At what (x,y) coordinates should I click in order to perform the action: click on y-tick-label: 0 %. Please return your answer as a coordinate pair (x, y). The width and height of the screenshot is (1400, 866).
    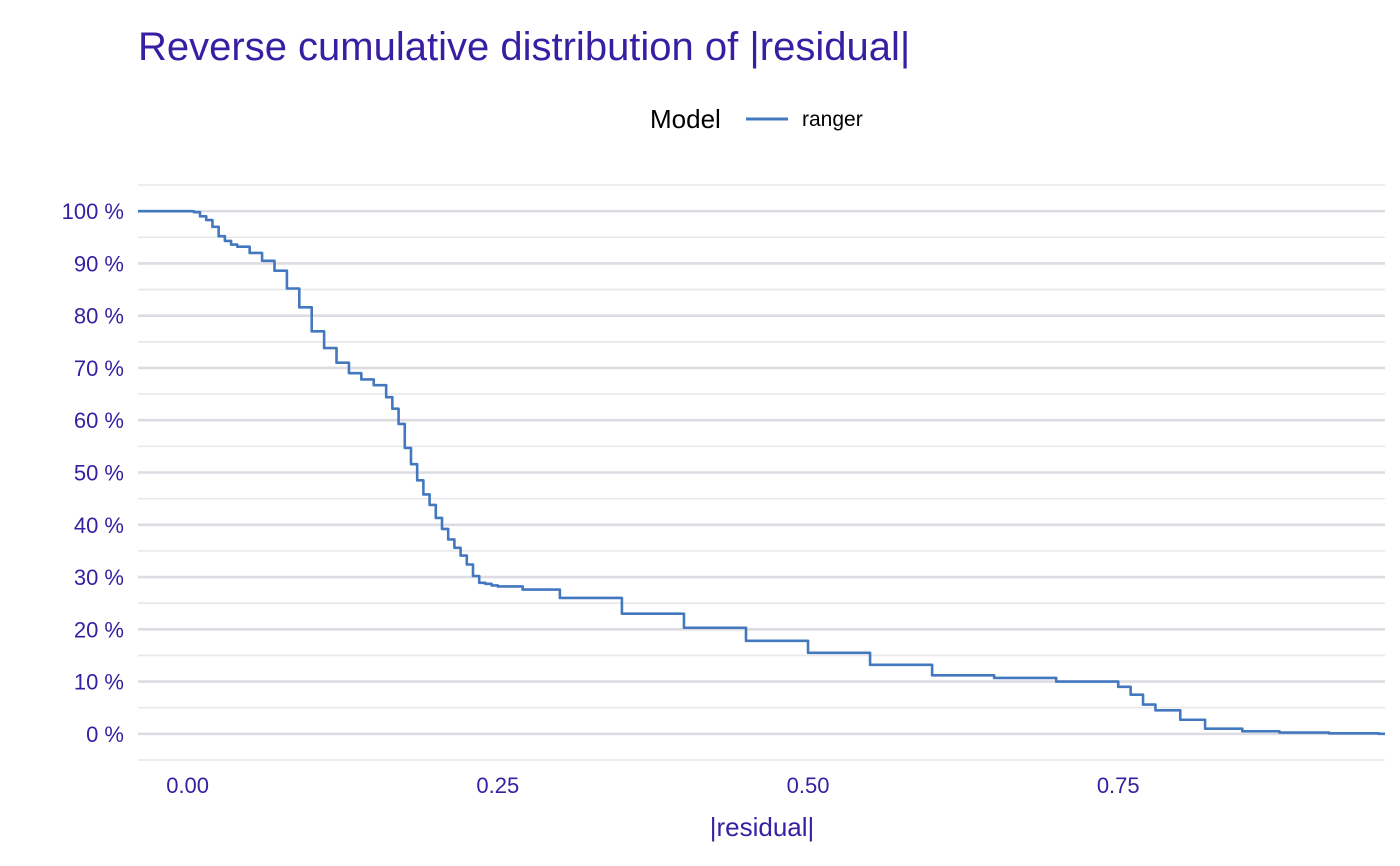
    Looking at the image, I should click on (105, 734).